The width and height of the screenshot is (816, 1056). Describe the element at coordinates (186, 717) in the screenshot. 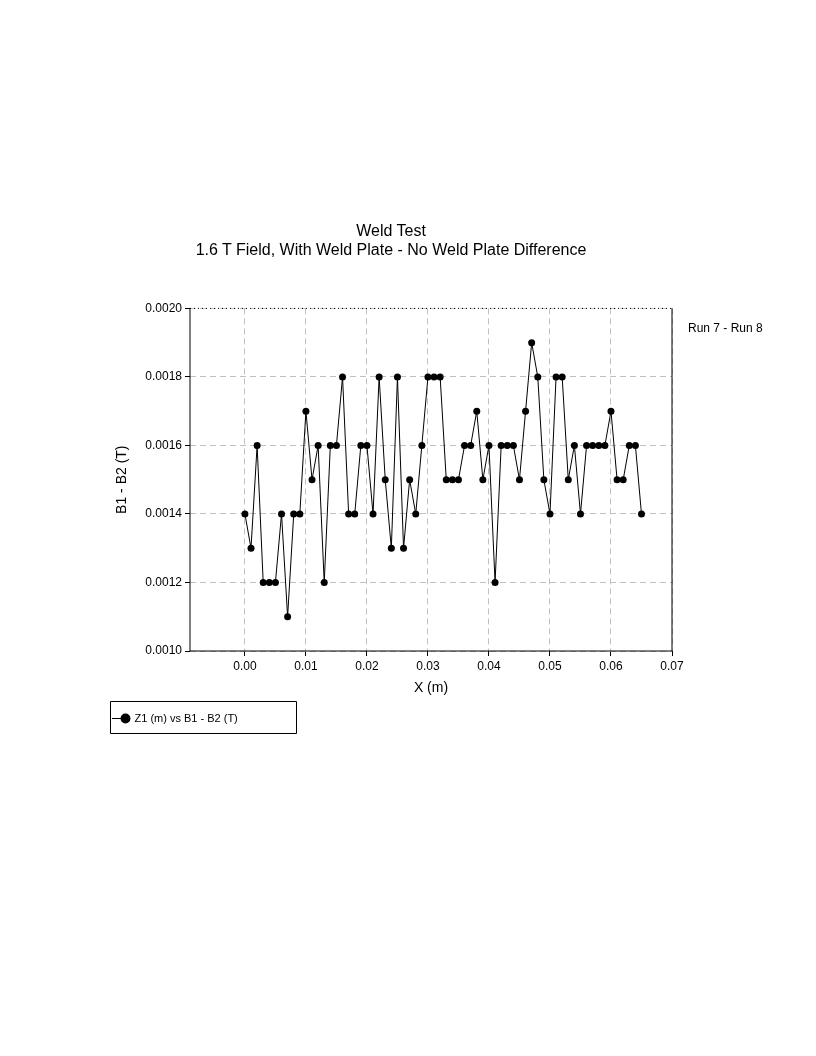

I see `legend-label: Z1 (m) vs B1 - B2 (T)` at that location.